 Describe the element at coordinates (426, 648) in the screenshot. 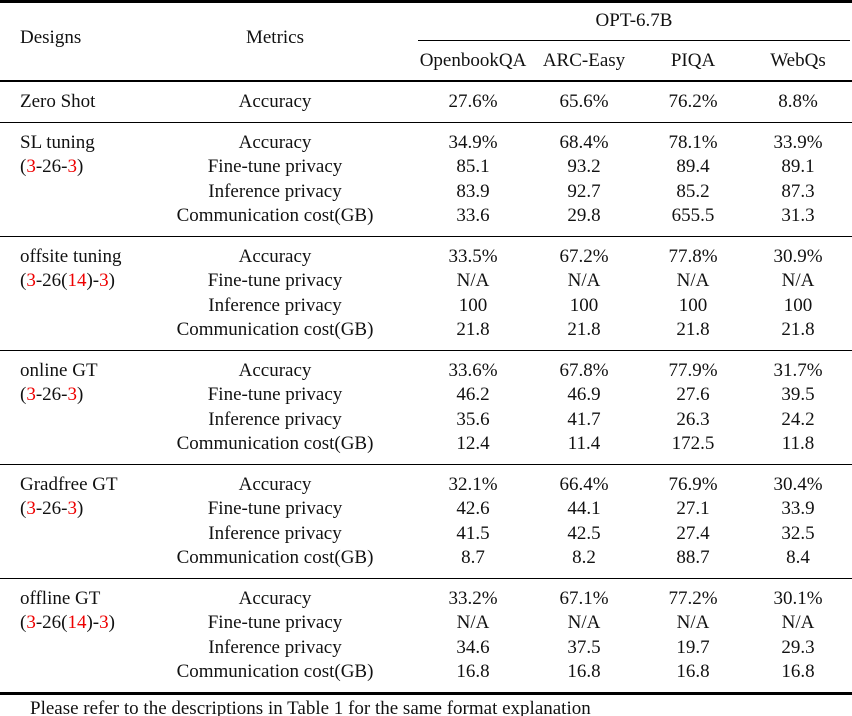

I see `table-row: Inference privacy 34.6 37.5 19.7 29.3` at that location.